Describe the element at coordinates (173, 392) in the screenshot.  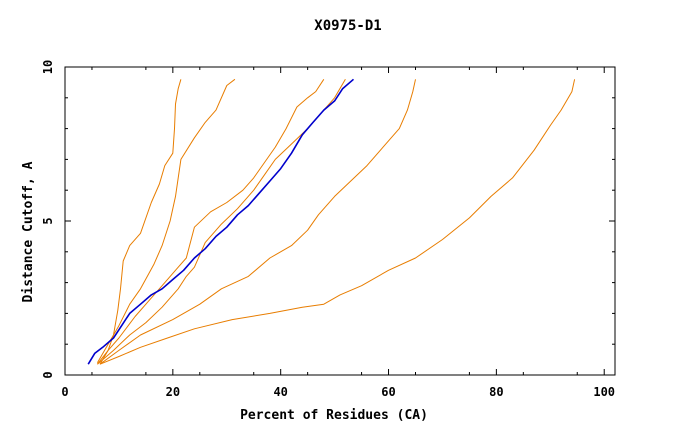
I see `x-tick-label: 20` at that location.